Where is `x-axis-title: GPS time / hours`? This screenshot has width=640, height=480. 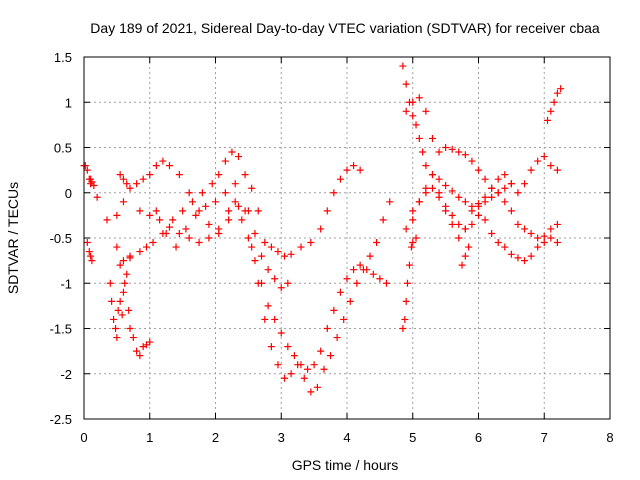
x-axis-title: GPS time / hours is located at coordinates (345, 465).